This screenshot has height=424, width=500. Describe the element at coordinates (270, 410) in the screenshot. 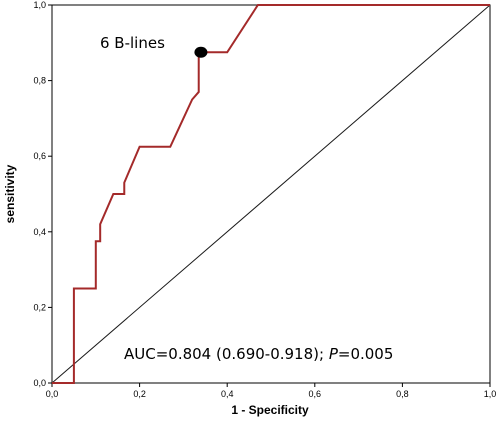

I see `x-axis-title: 1 - Specificity` at that location.